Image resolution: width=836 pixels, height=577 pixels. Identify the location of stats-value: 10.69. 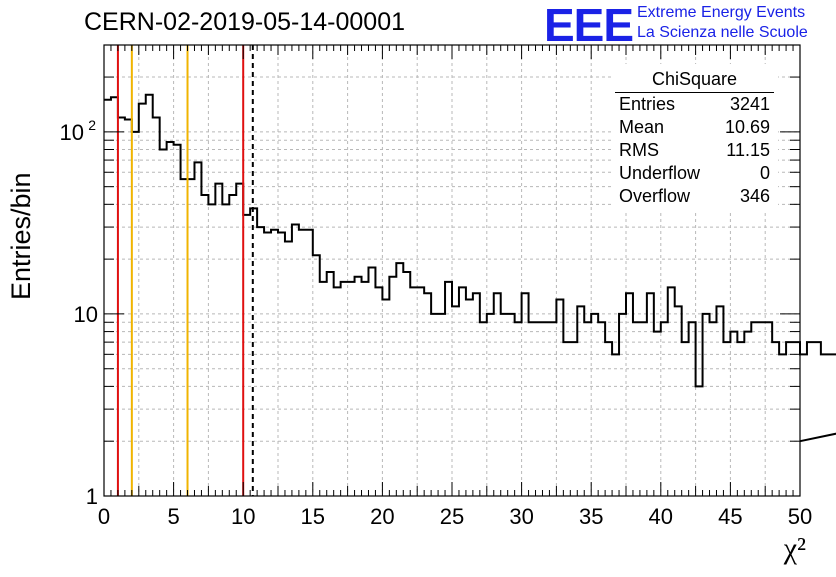
(747, 127).